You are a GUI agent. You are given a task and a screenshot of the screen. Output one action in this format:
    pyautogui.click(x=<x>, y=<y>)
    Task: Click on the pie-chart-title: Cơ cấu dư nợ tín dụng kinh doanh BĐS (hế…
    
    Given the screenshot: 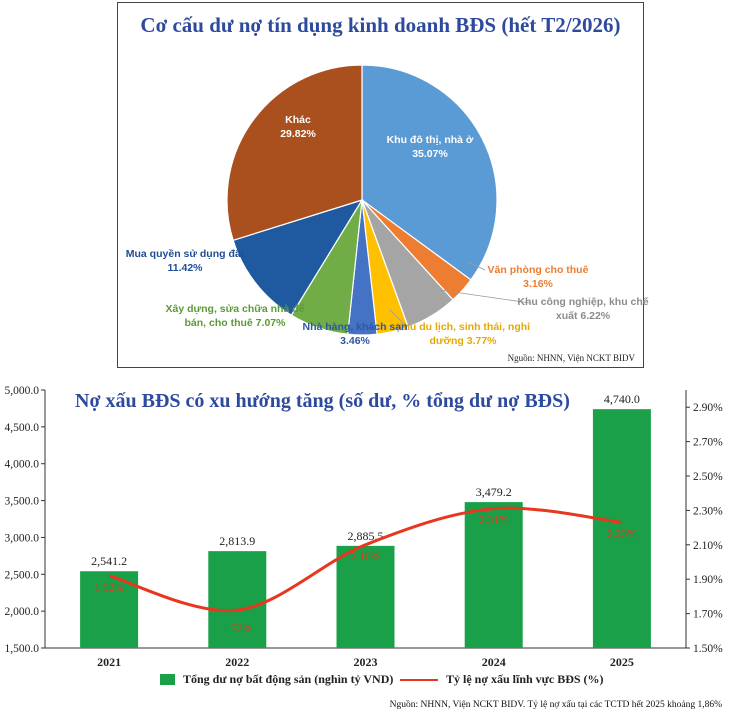 What is the action you would take?
    pyautogui.click(x=380, y=25)
    